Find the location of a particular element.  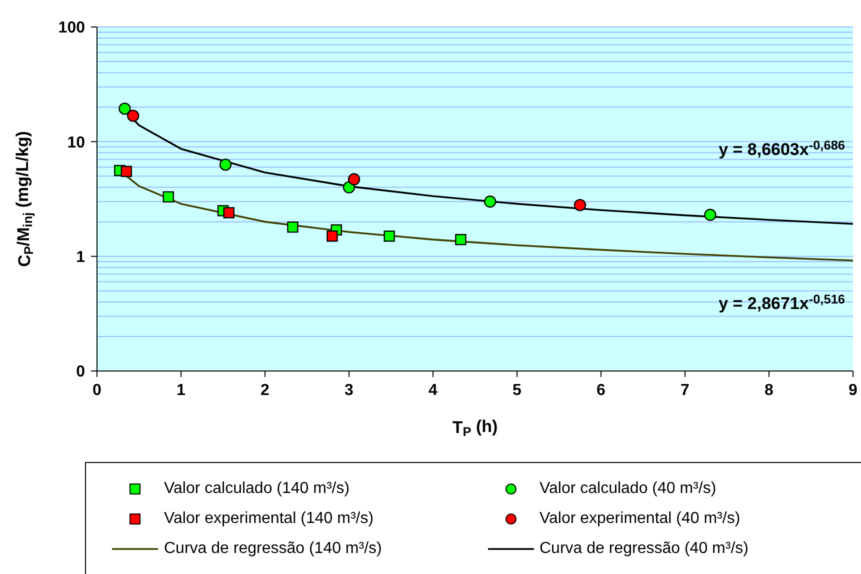

x-tick-label: 2 is located at coordinates (265, 390).